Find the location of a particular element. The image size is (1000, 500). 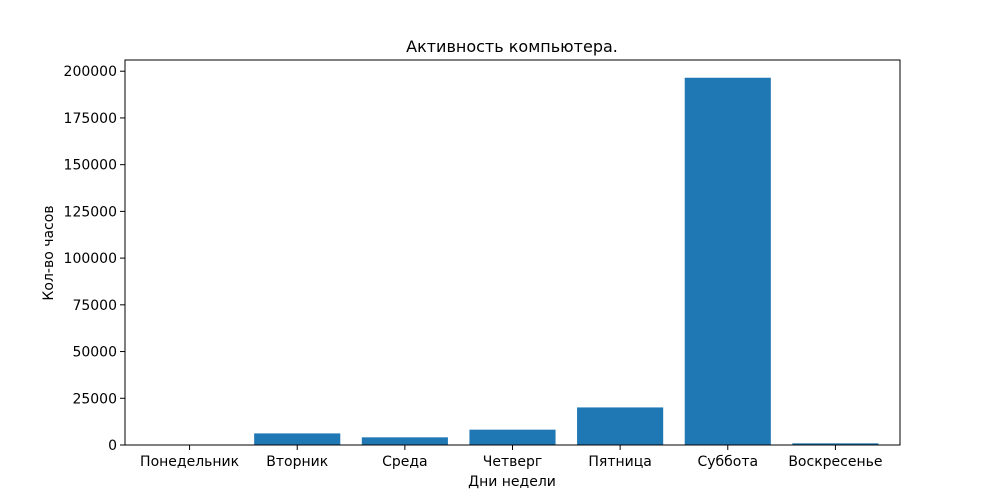

x-tick-label: Понедельник is located at coordinates (189, 462).